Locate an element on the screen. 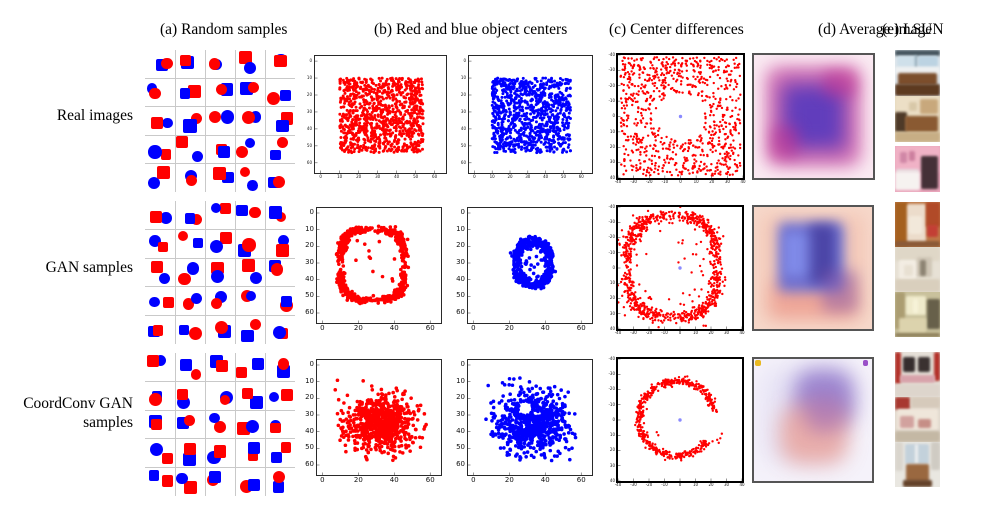  x-tick-label: -40 is located at coordinates (618, 484).